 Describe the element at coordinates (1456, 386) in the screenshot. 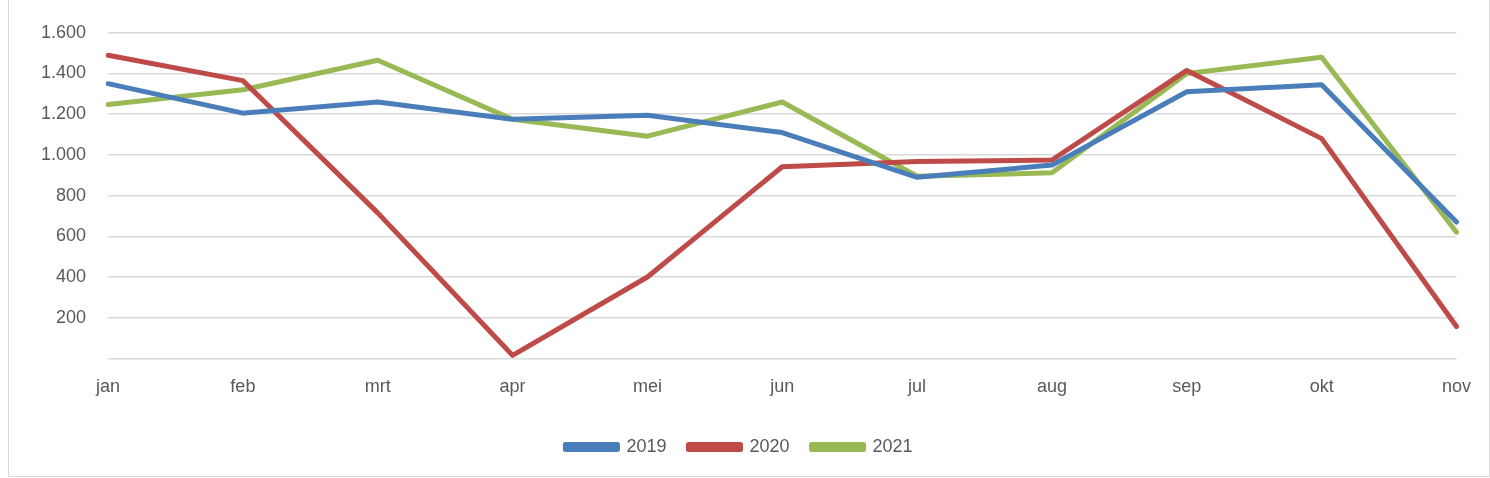

I see `x-tick-label: nov` at that location.